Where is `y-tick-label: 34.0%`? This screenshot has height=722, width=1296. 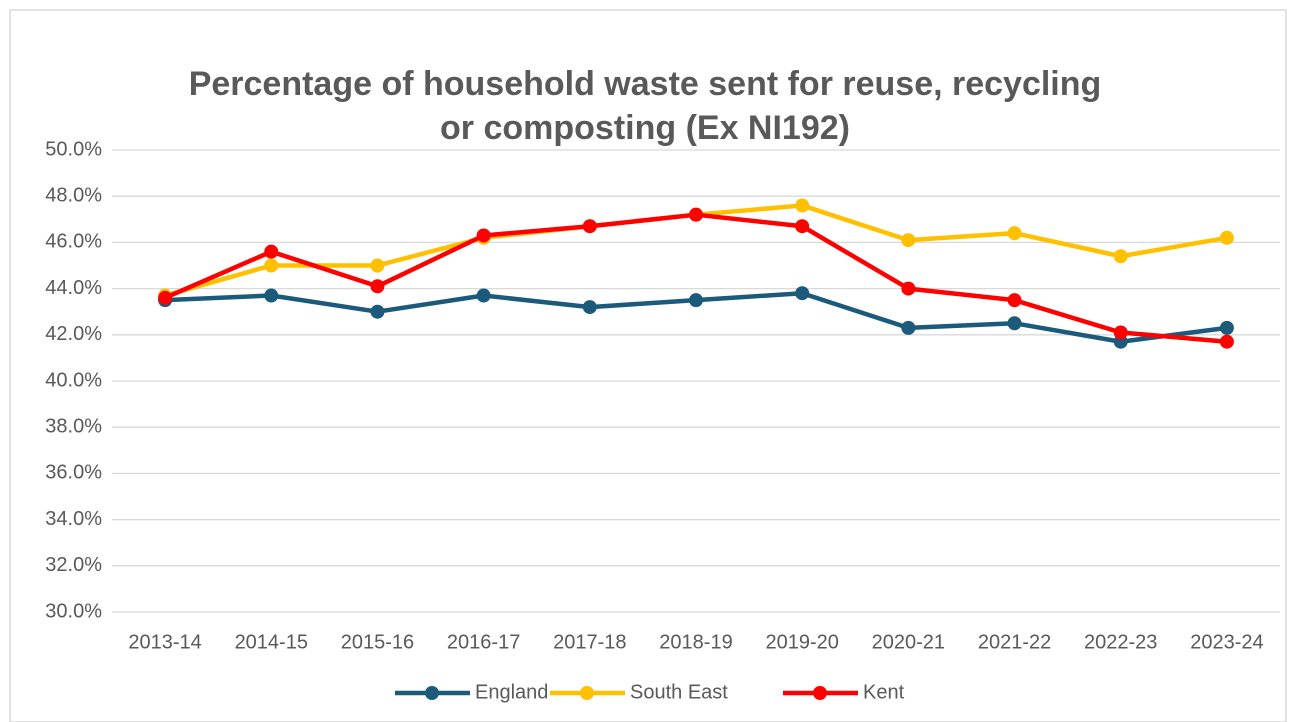 y-tick-label: 34.0% is located at coordinates (73, 519).